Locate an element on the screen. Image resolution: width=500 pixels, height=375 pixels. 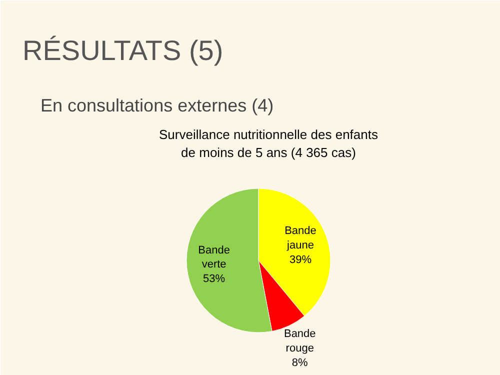
text: En consultations externes (4) is located at coordinates (157, 106).